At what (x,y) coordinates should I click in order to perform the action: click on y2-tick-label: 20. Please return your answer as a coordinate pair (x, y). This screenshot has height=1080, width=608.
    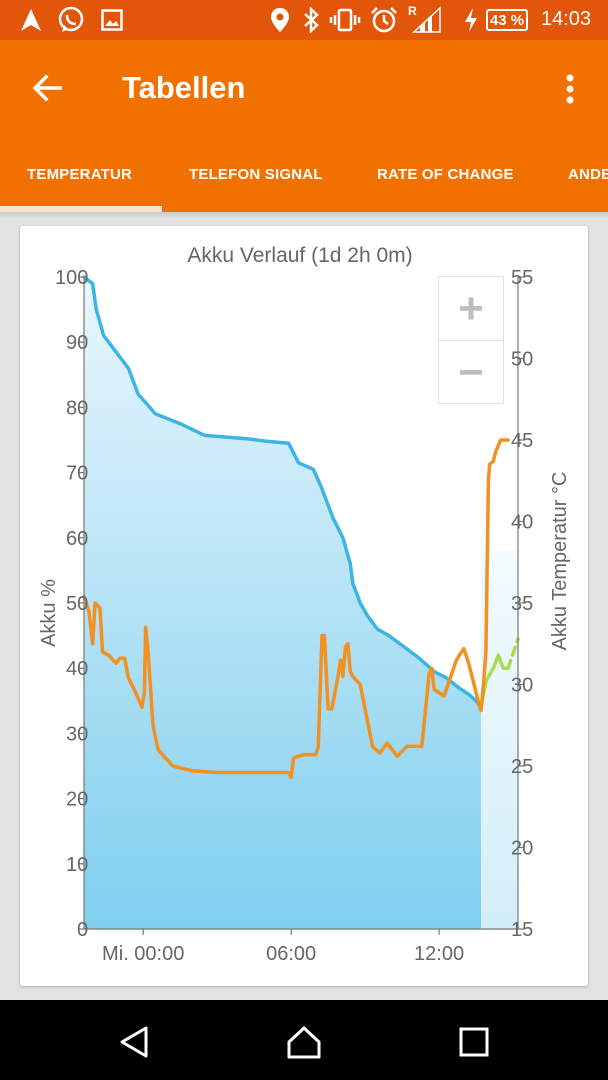
    Looking at the image, I should click on (522, 849).